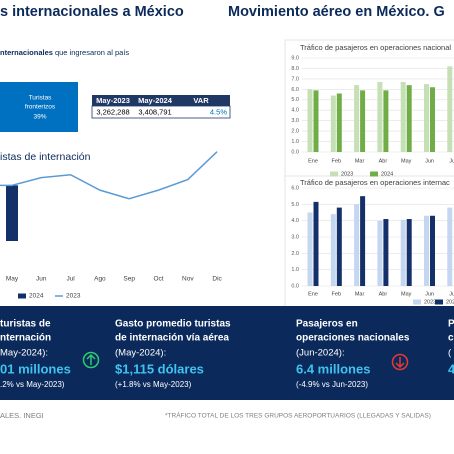  Describe the element at coordinates (320, 353) in the screenshot. I see `kpi-period: (Jun-2024):` at that location.